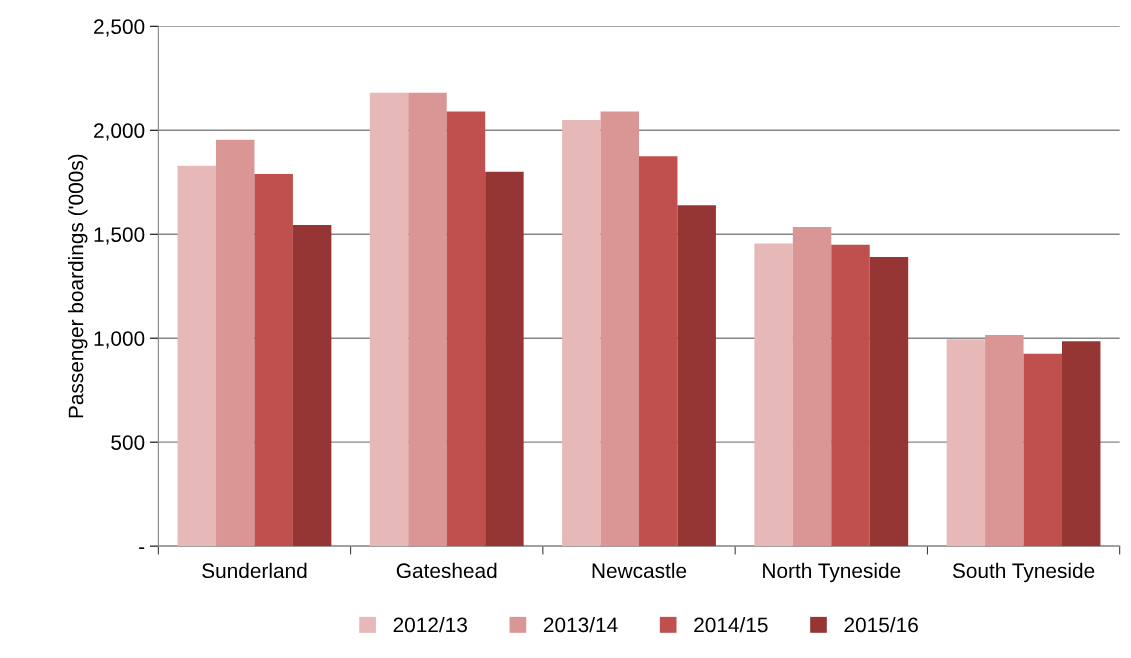 The height and width of the screenshot is (658, 1131). What do you see at coordinates (128, 442) in the screenshot?
I see `y-tick-label: 500` at bounding box center [128, 442].